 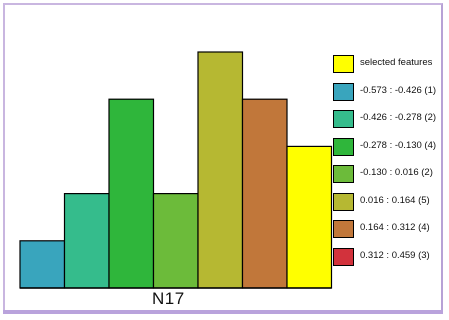 What do you see at coordinates (223, 312) in the screenshot?
I see `frame-bottom-border` at bounding box center [223, 312].